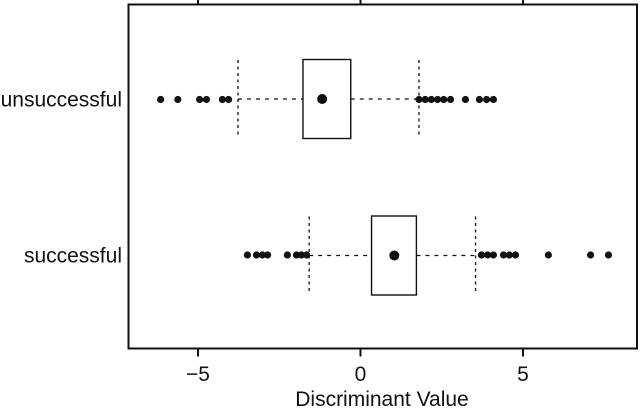  What do you see at coordinates (322, 99) in the screenshot?
I see `median-dot-unsuccessful` at bounding box center [322, 99].